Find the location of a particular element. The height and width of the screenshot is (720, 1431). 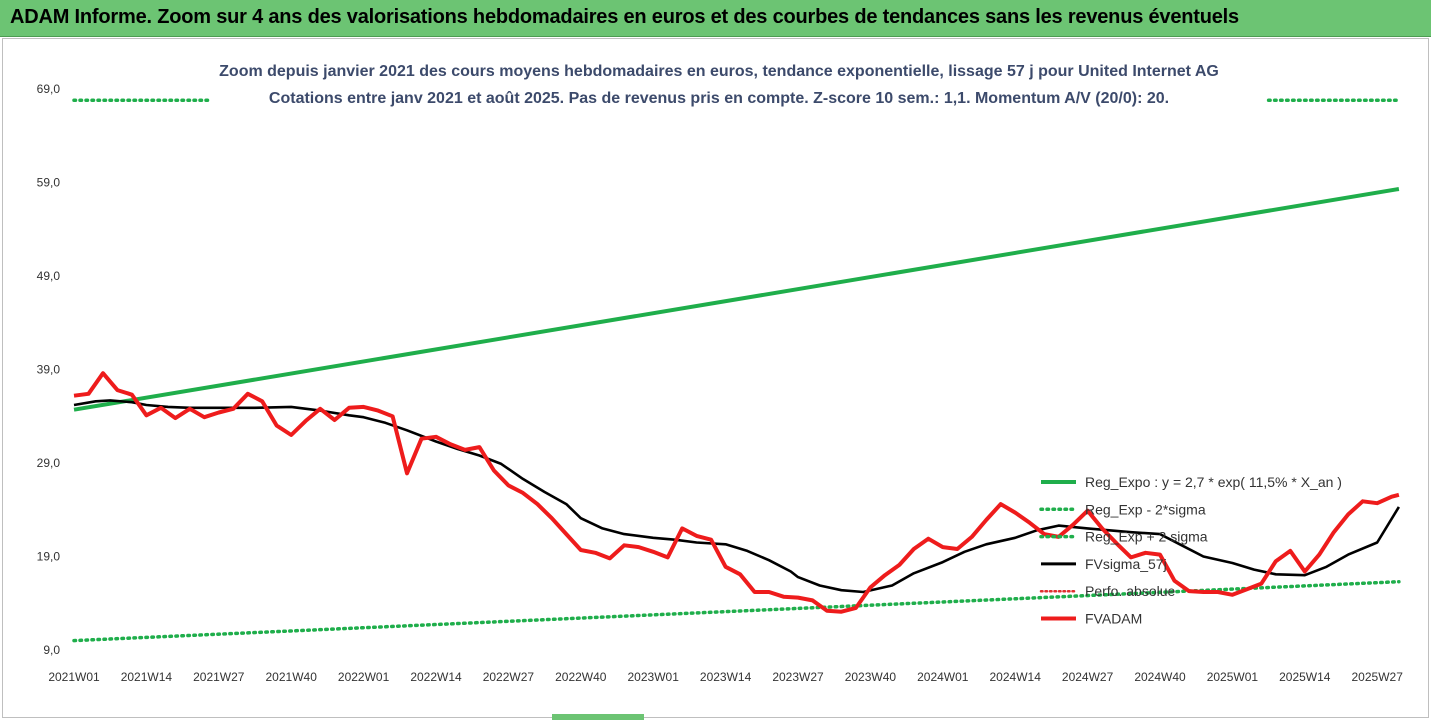

legend-label-plus2: Reg_Exp + 2 sigma is located at coordinates (1146, 537).